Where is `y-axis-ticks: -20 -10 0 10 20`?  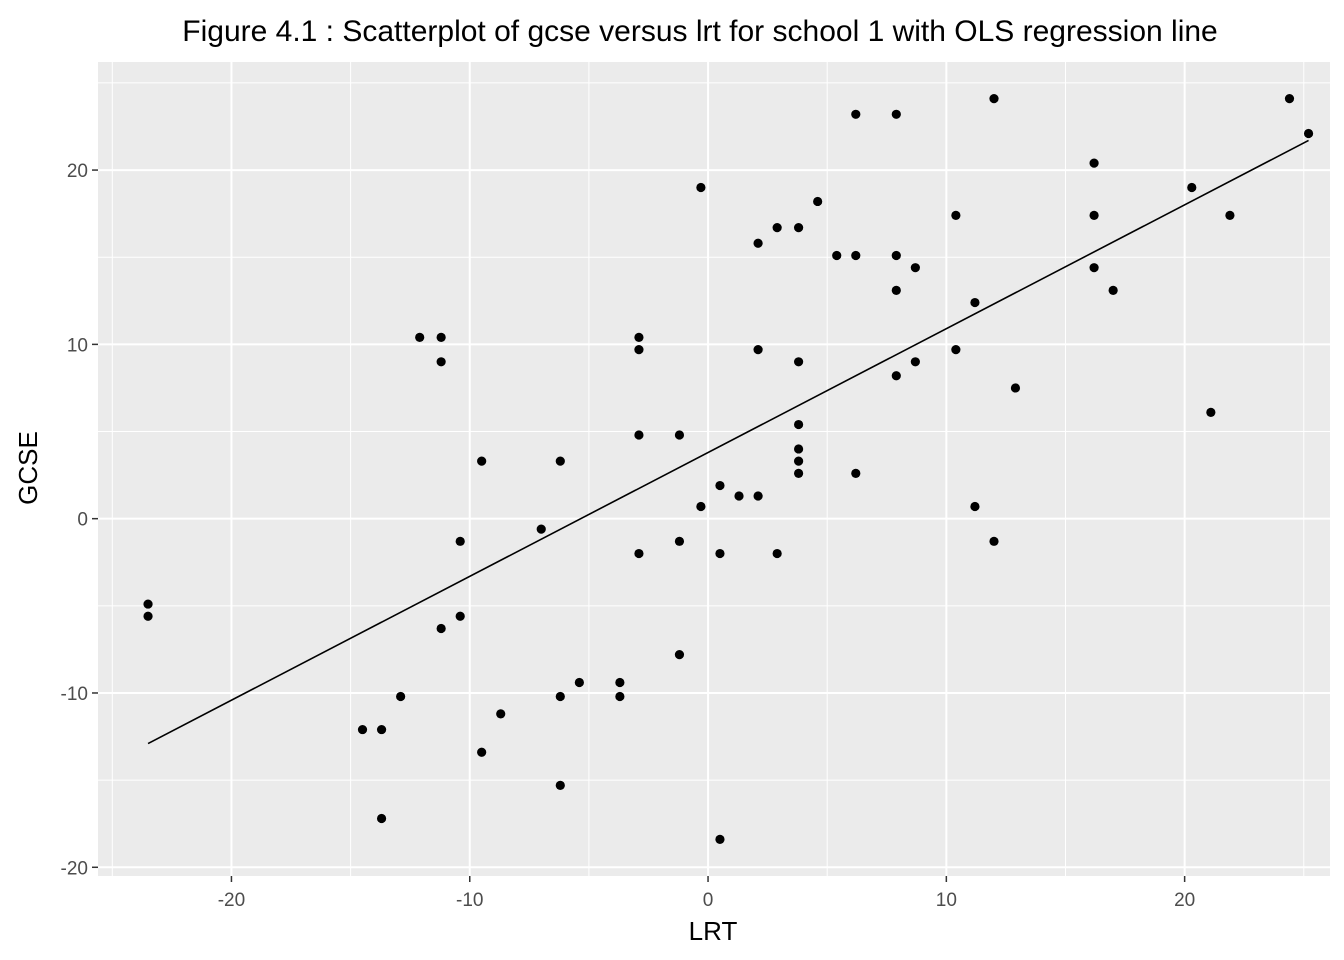
y-axis-ticks: -20 -10 0 10 20 is located at coordinates (79, 520).